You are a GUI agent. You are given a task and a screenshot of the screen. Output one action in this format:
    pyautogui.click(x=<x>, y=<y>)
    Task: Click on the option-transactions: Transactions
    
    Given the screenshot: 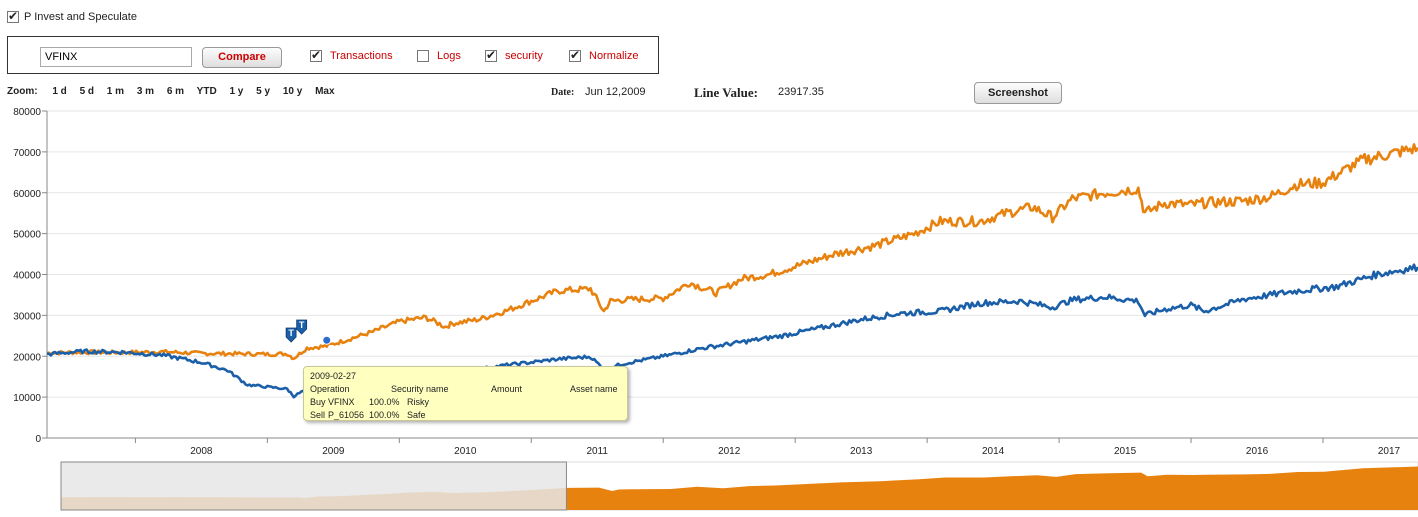 What is the action you would take?
    pyautogui.click(x=351, y=55)
    